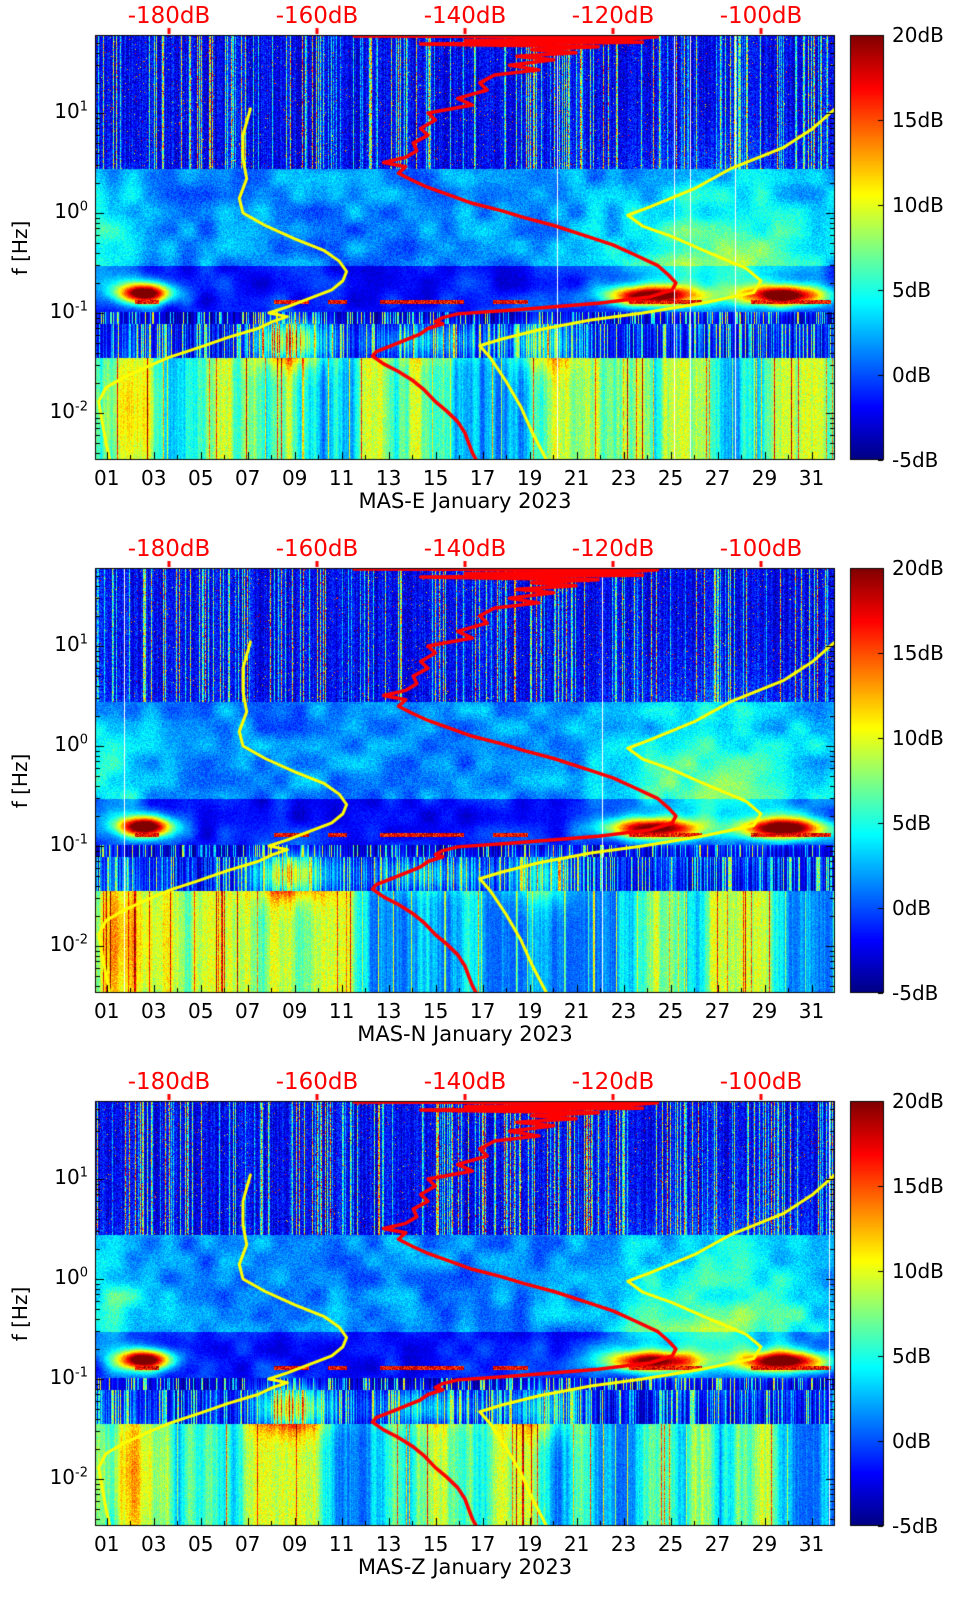 Image resolution: width=962 pixels, height=1599 pixels. I want to click on panel-title: MAS-Z January 2023, so click(465, 1567).